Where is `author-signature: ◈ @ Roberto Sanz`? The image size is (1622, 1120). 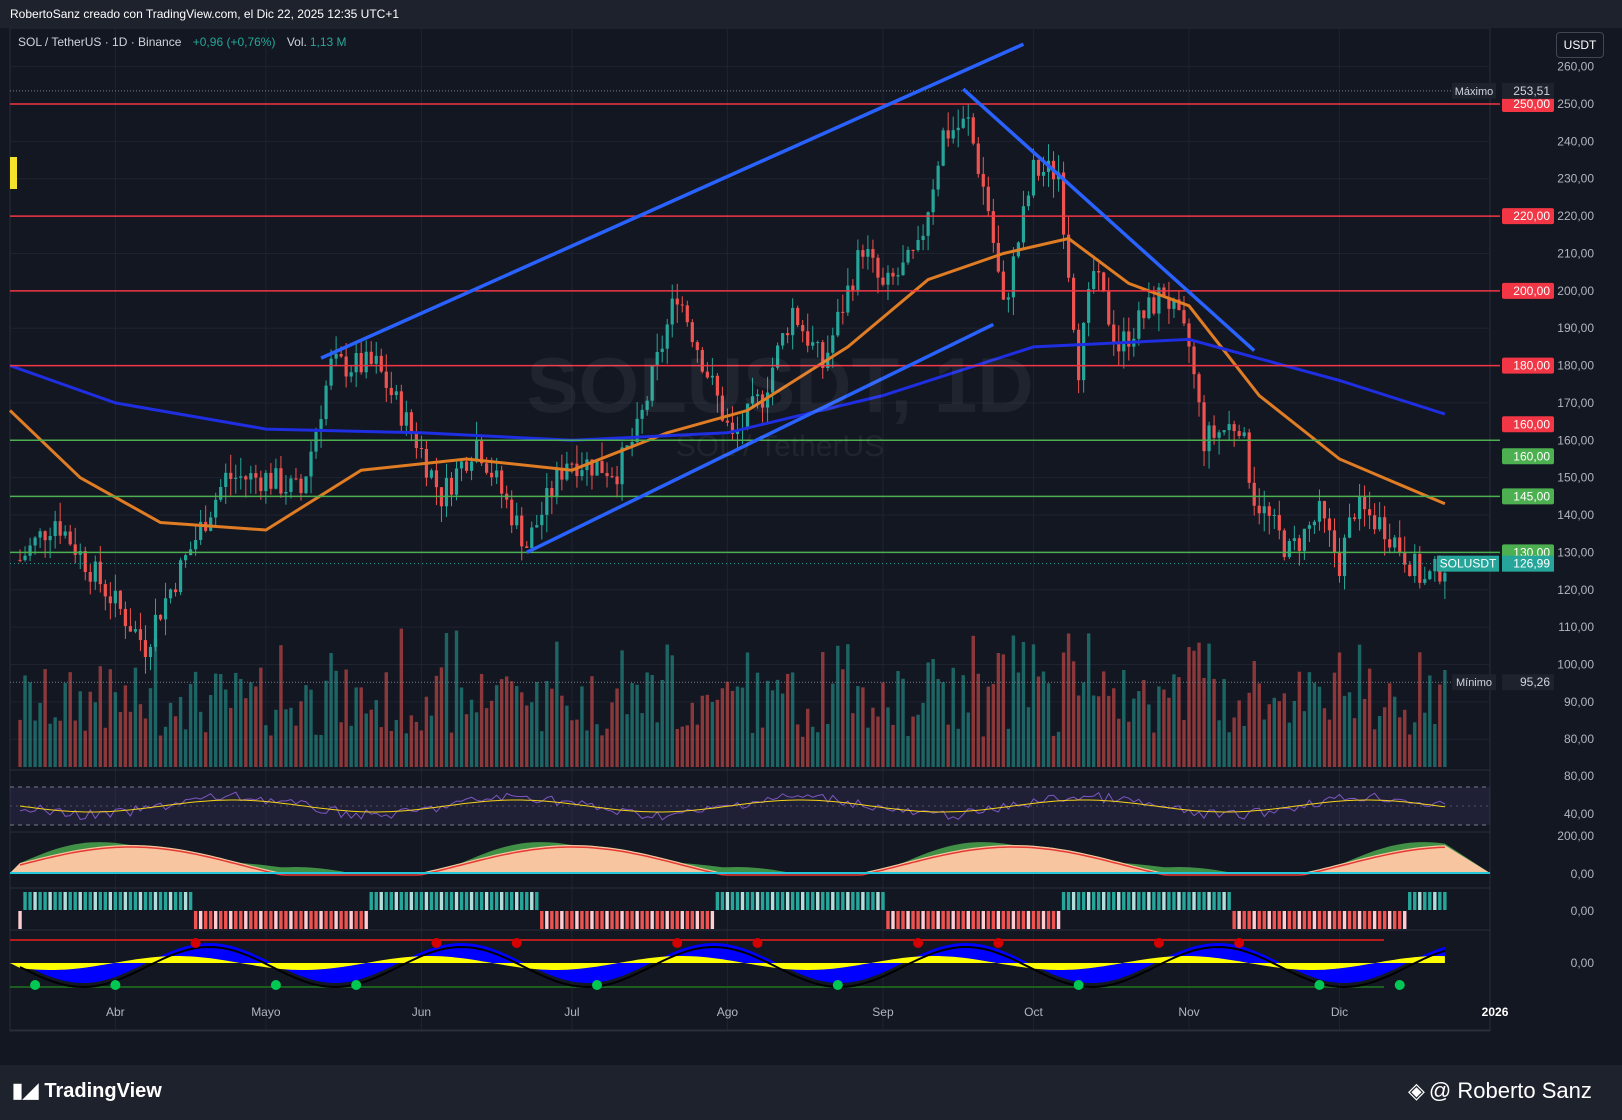
author-signature: ◈ @ Roberto Sanz is located at coordinates (1500, 1091).